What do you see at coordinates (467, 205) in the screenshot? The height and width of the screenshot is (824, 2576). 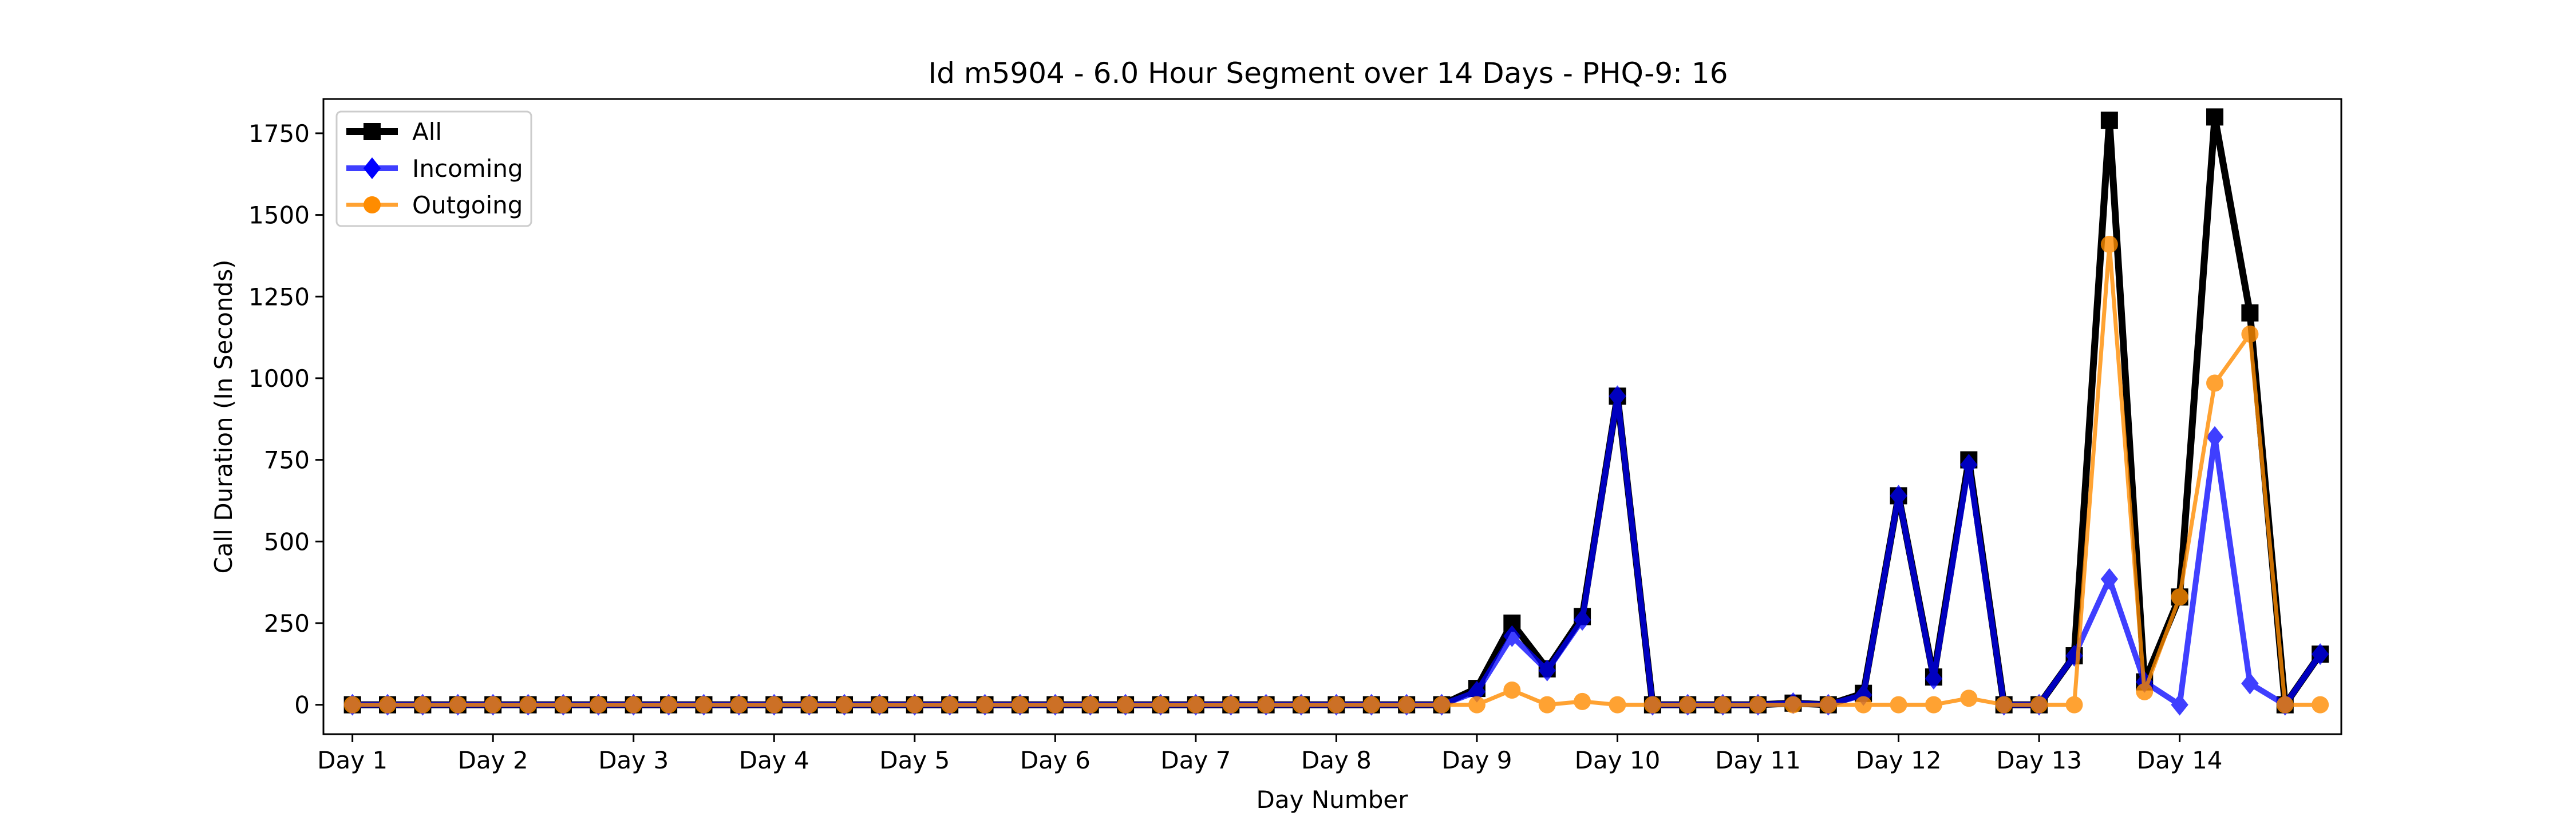 I see `legend-label: Outgoing` at bounding box center [467, 205].